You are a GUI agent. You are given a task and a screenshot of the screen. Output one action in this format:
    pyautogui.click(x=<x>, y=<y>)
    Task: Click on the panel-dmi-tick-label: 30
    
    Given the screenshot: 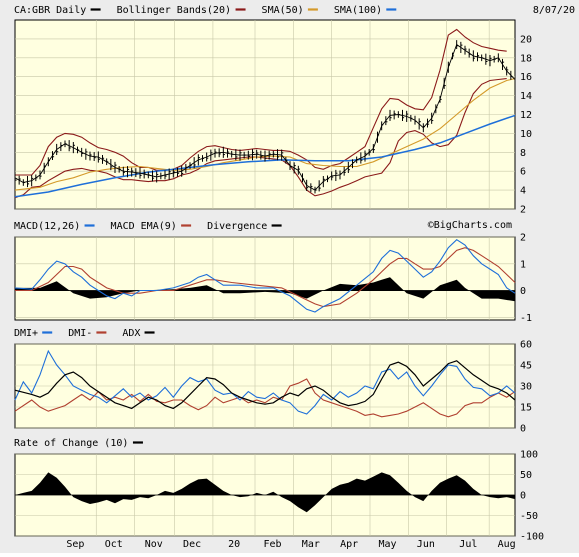 What is the action you would take?
    pyautogui.click(x=526, y=387)
    